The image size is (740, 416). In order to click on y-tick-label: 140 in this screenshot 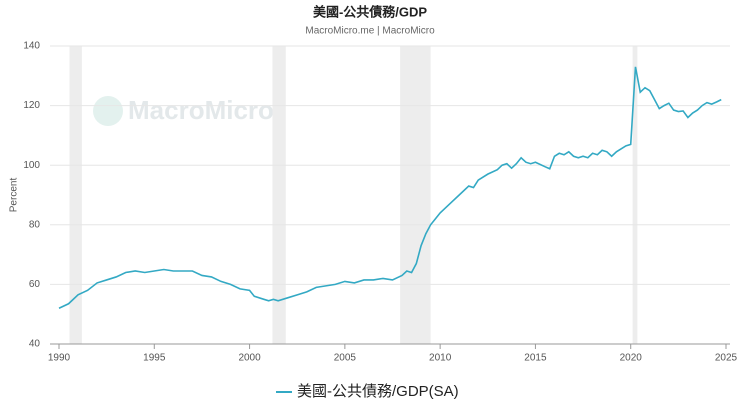, I will do `click(31, 46)`.